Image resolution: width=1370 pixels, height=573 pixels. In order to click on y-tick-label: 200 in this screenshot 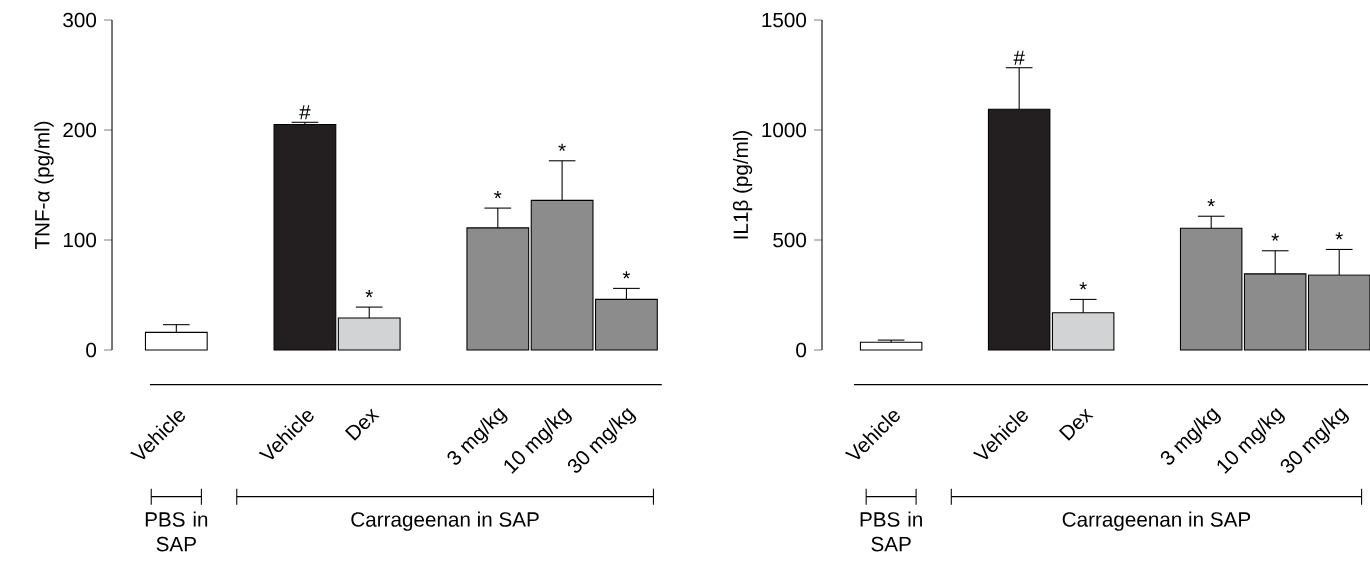, I will do `click(80, 130)`.